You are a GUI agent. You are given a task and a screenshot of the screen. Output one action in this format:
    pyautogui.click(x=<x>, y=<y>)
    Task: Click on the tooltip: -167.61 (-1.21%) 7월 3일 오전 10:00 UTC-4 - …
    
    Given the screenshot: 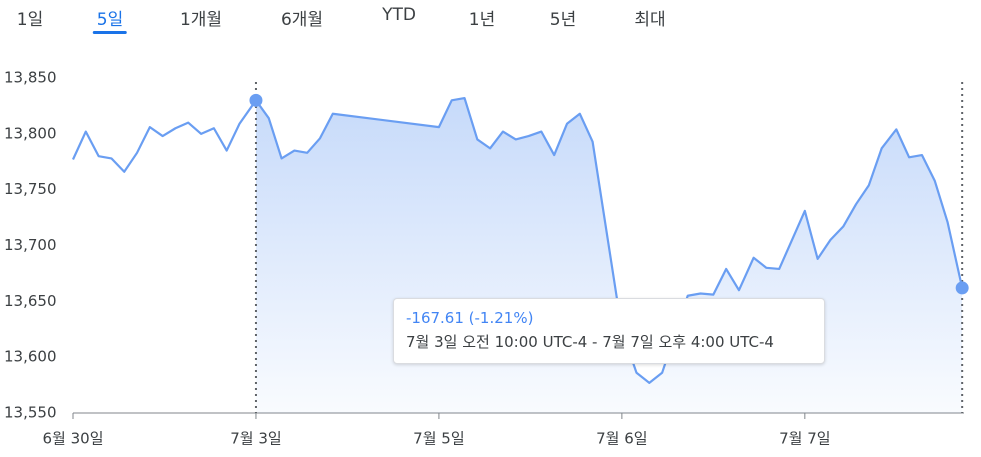 What is the action you would take?
    pyautogui.click(x=609, y=331)
    